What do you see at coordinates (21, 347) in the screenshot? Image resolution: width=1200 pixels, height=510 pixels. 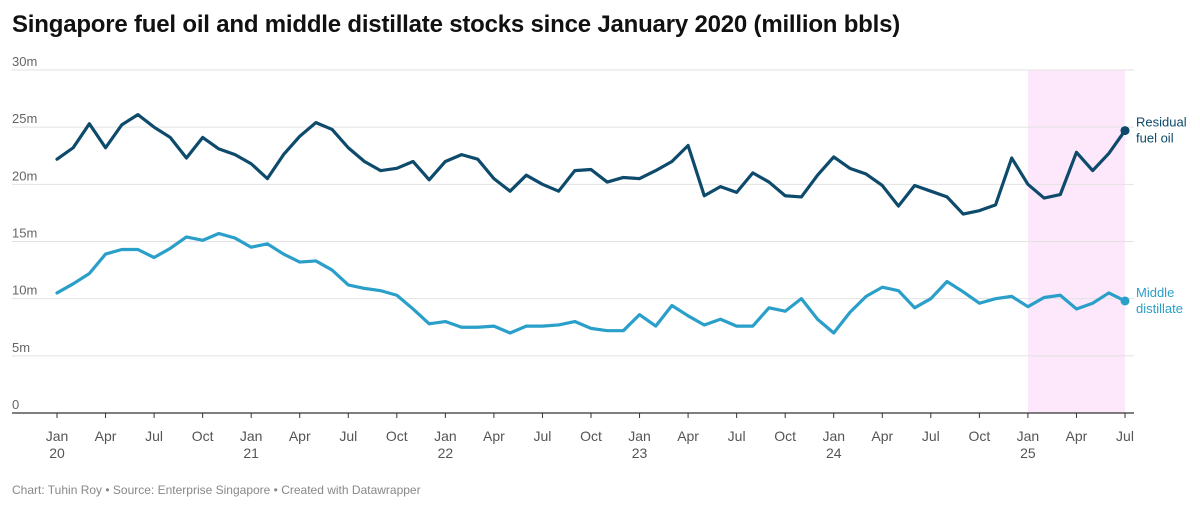 I see `y-tick-label: 5m` at bounding box center [21, 347].